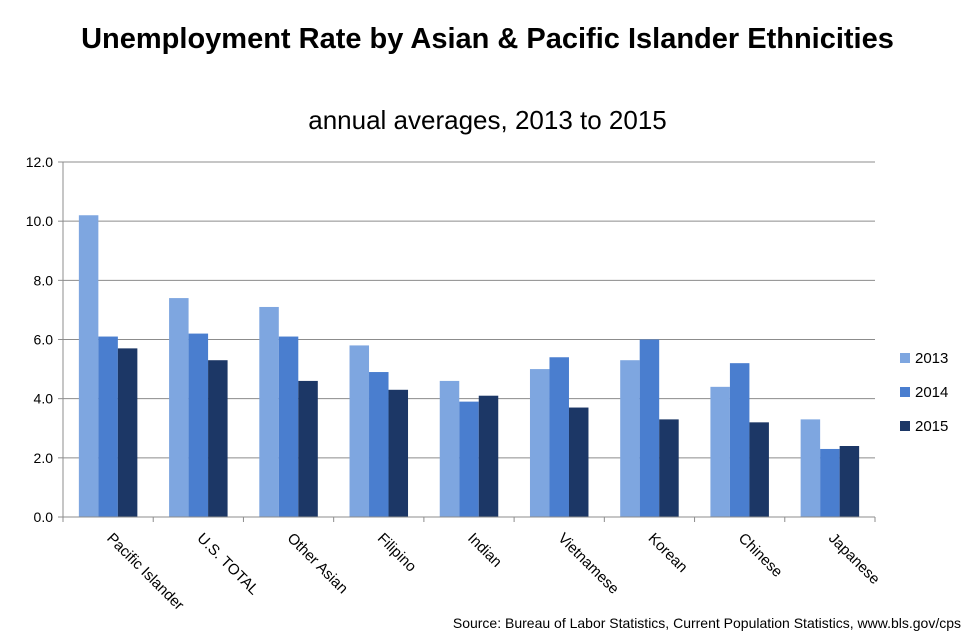 Image resolution: width=975 pixels, height=644 pixels. Describe the element at coordinates (44, 340) in the screenshot. I see `y-tick-label: 6.0` at that location.